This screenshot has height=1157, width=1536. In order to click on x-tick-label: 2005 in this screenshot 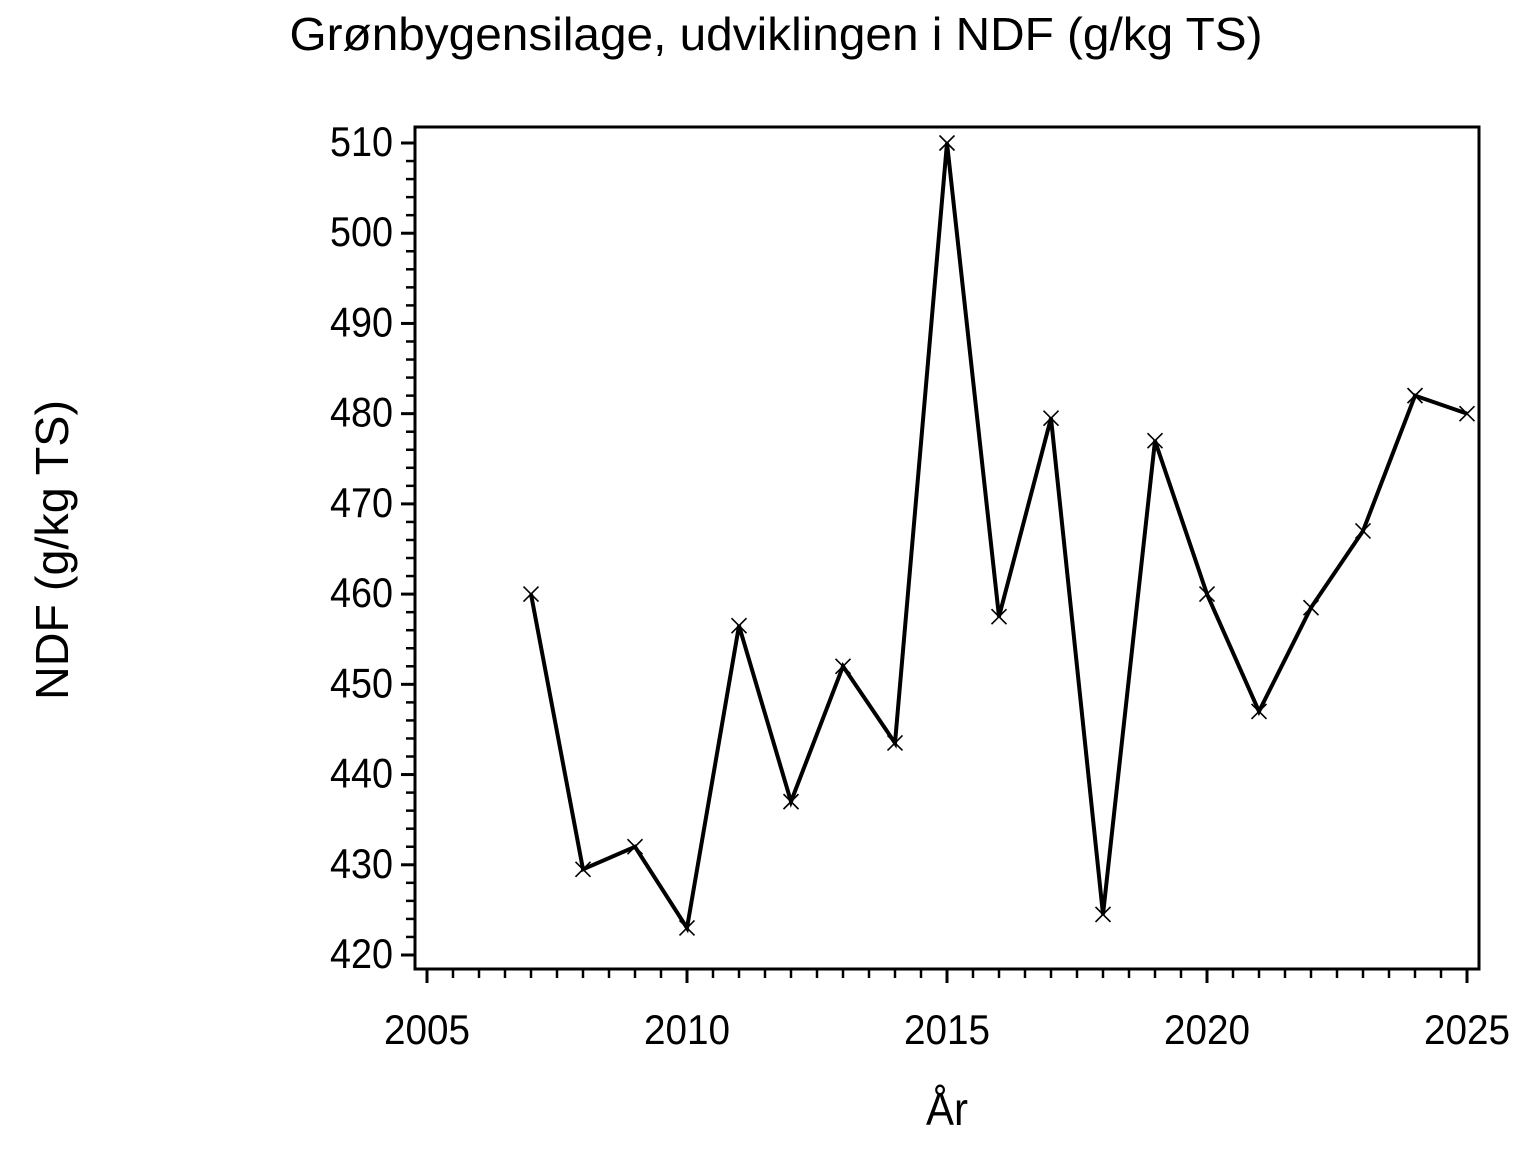, I will do `click(427, 1029)`.